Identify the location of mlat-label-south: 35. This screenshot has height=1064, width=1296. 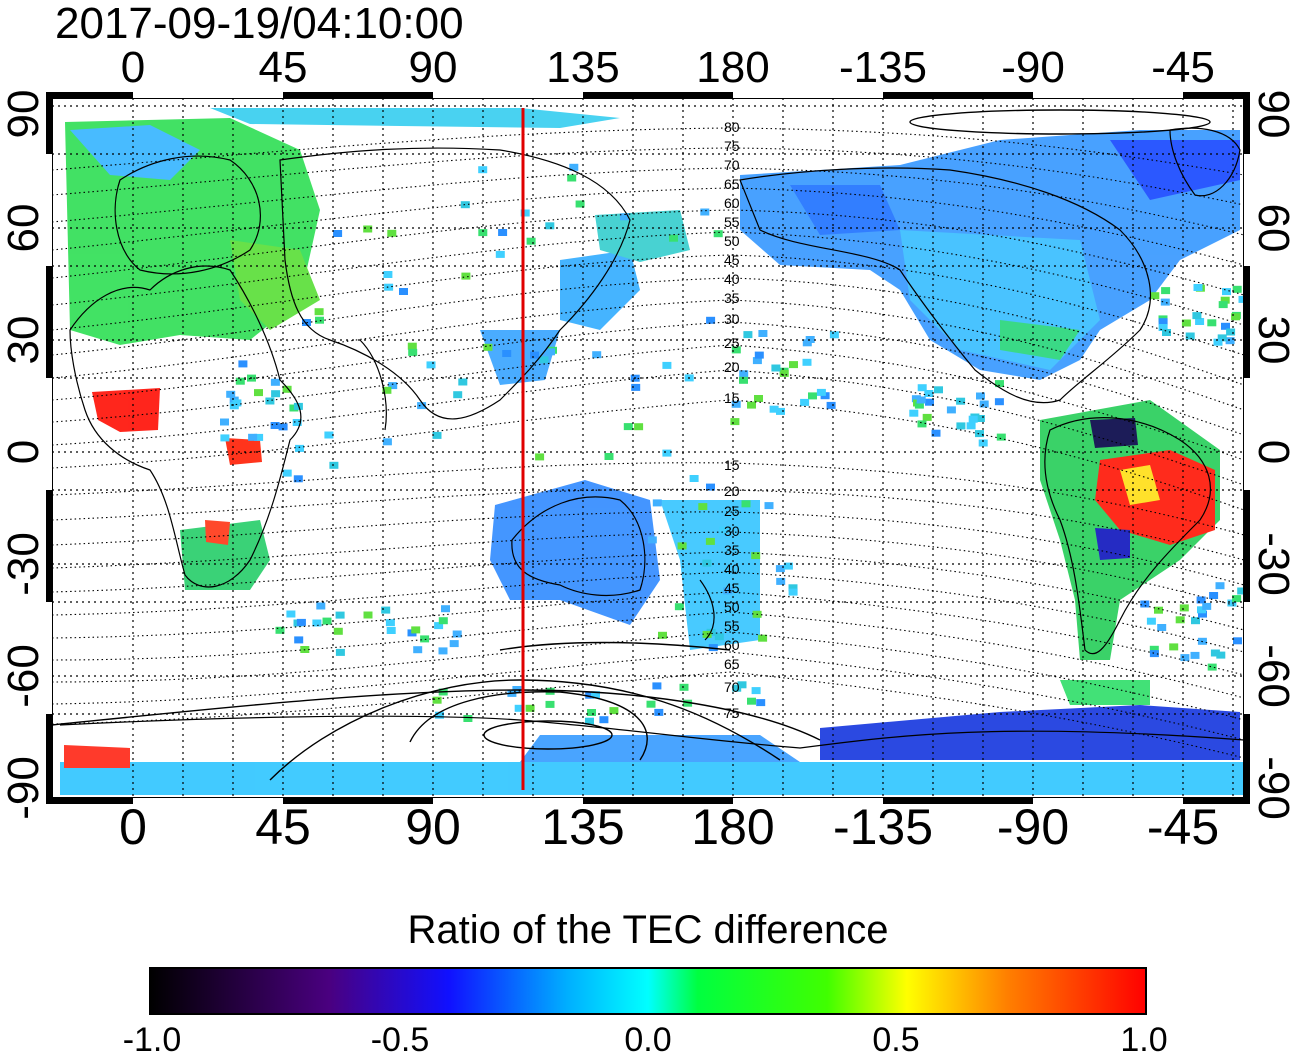
(732, 550).